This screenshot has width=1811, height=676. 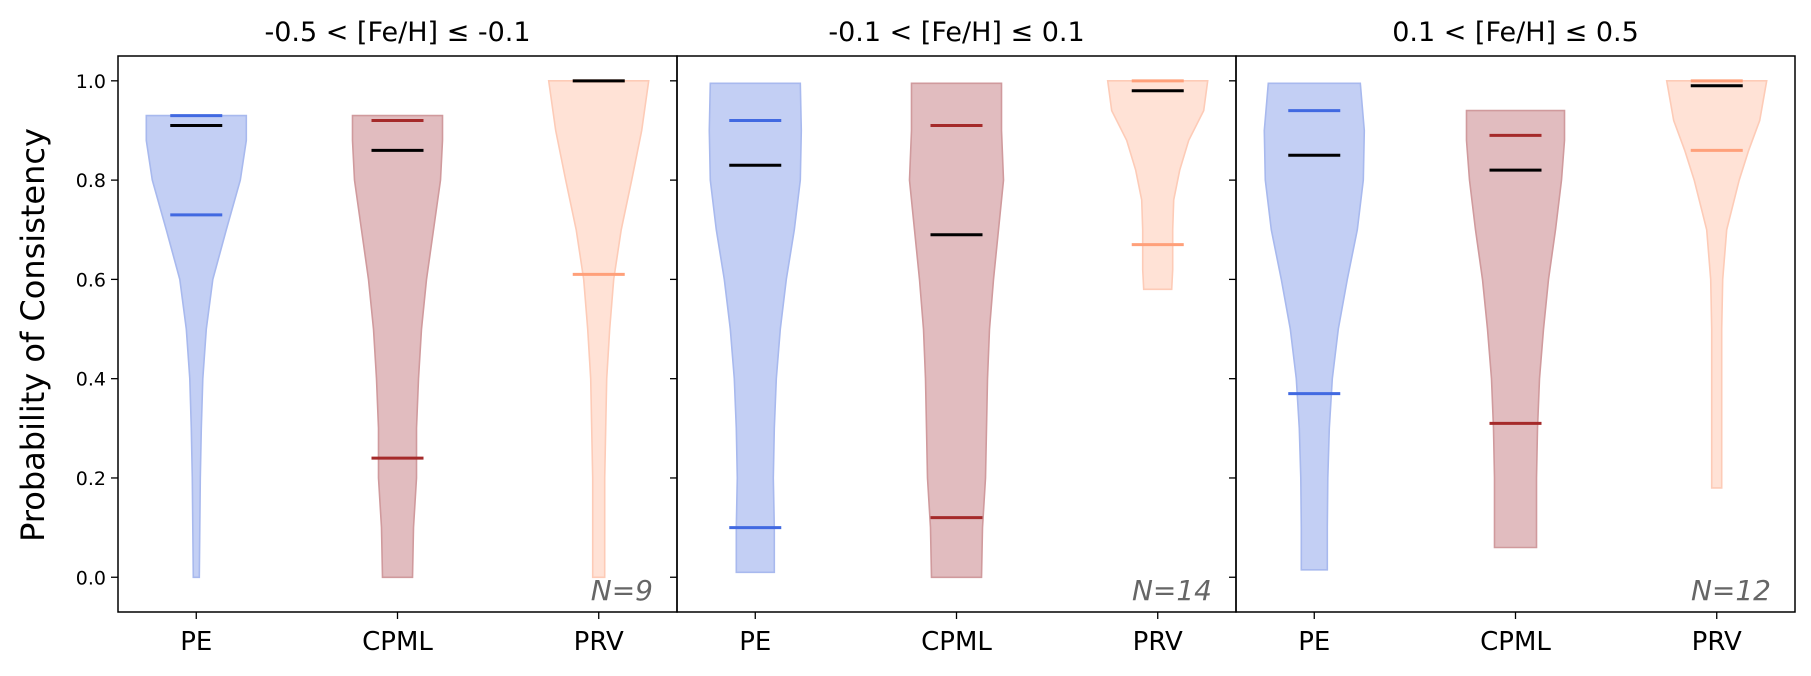 I want to click on y-tick-label: 0.8, so click(x=91, y=181).